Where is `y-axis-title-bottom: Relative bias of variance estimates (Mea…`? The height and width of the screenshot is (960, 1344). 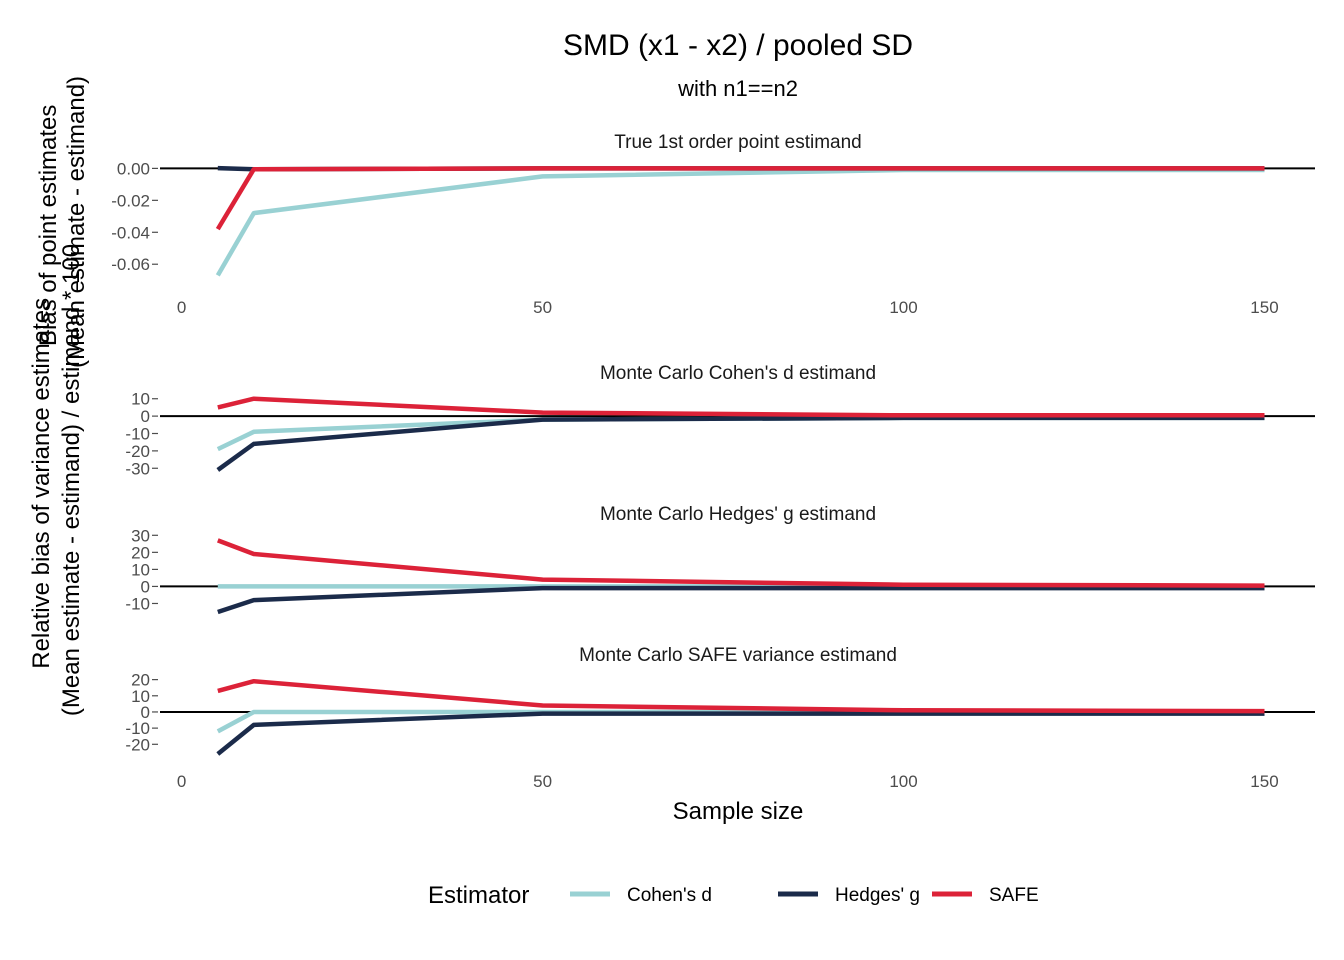
y-axis-title-bottom: Relative bias of variance estimates (Mea… is located at coordinates (56, 480).